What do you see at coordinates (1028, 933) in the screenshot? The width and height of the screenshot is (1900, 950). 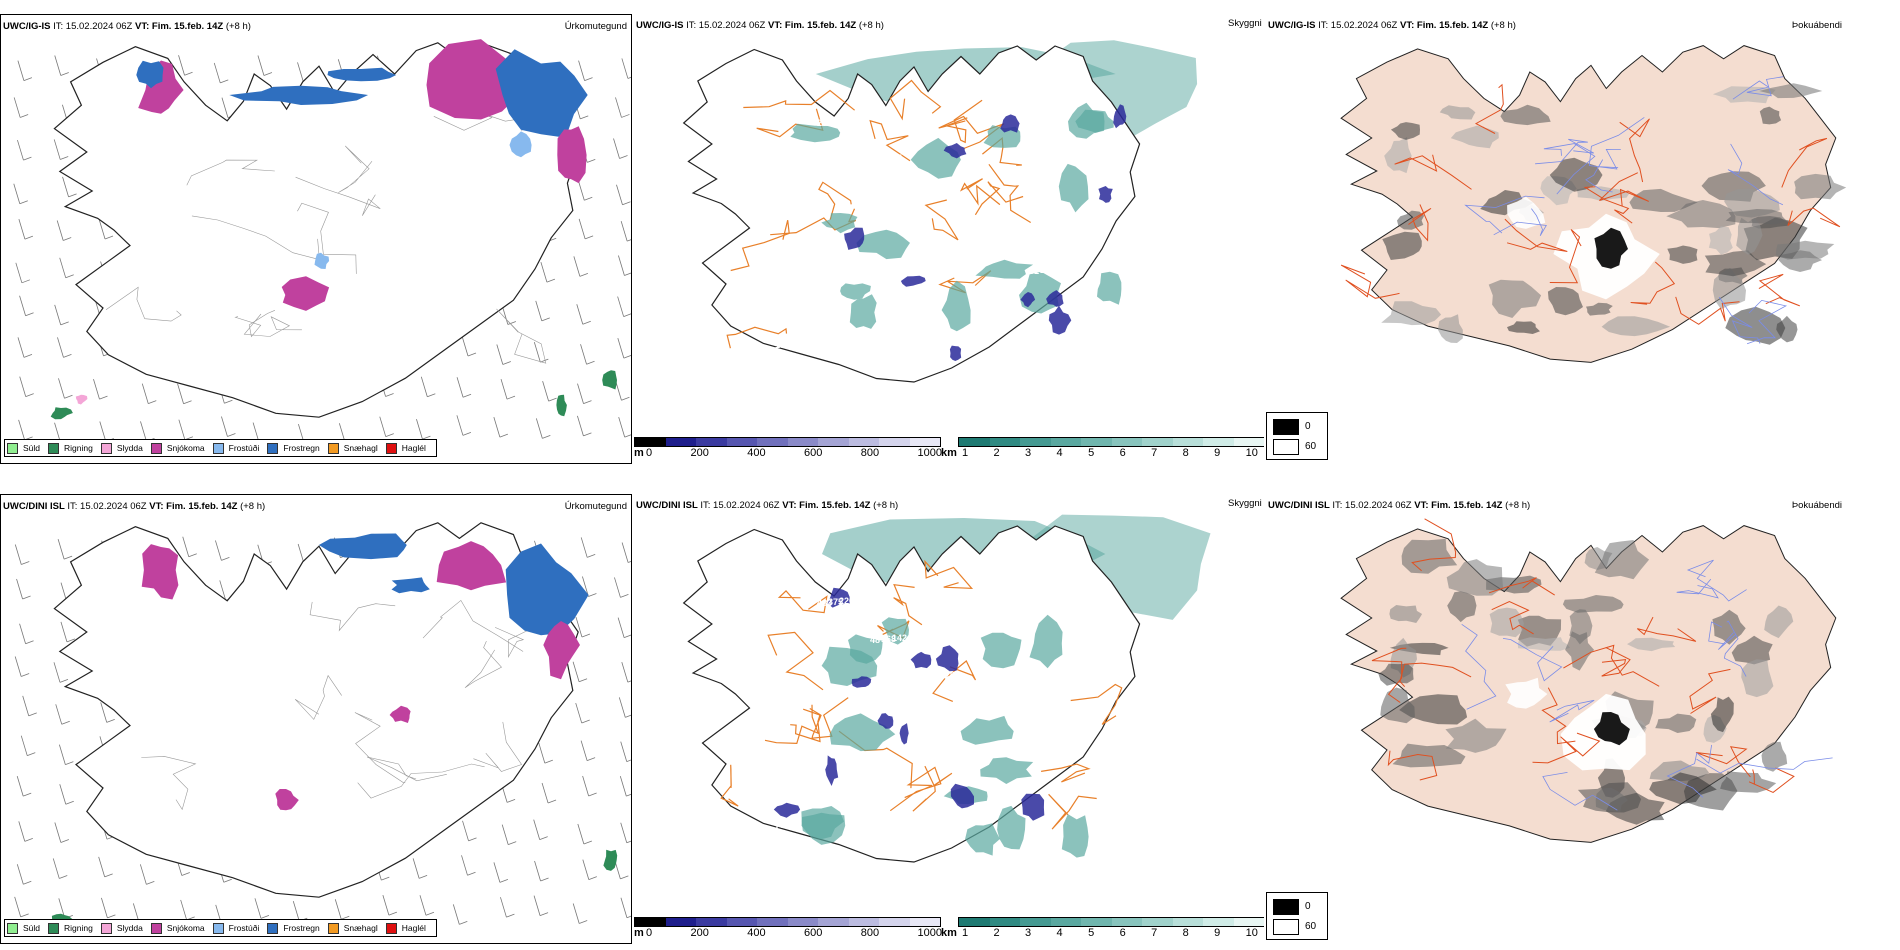 I see `colorbar-tick: 3` at bounding box center [1028, 933].